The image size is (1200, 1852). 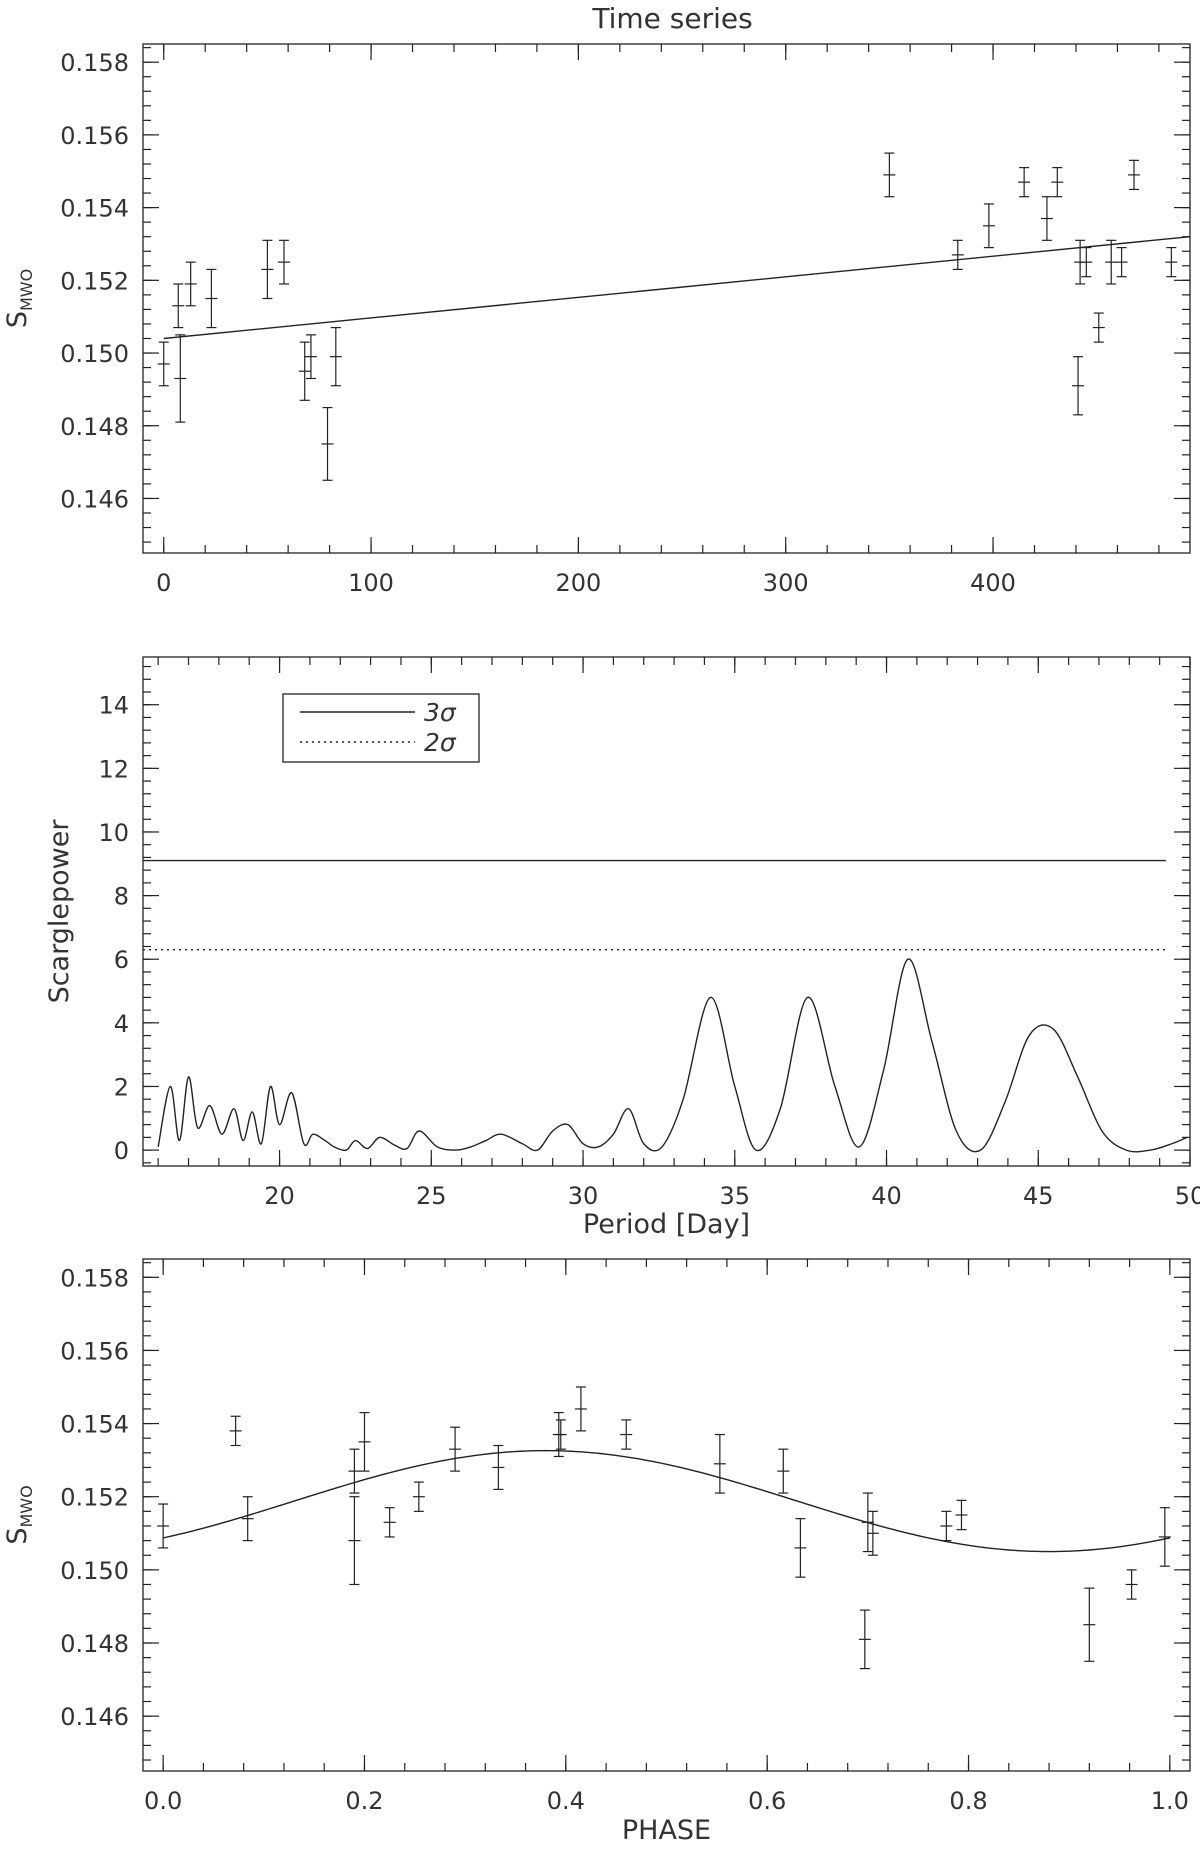 What do you see at coordinates (113, 769) in the screenshot?
I see `y-tick-label: 12` at bounding box center [113, 769].